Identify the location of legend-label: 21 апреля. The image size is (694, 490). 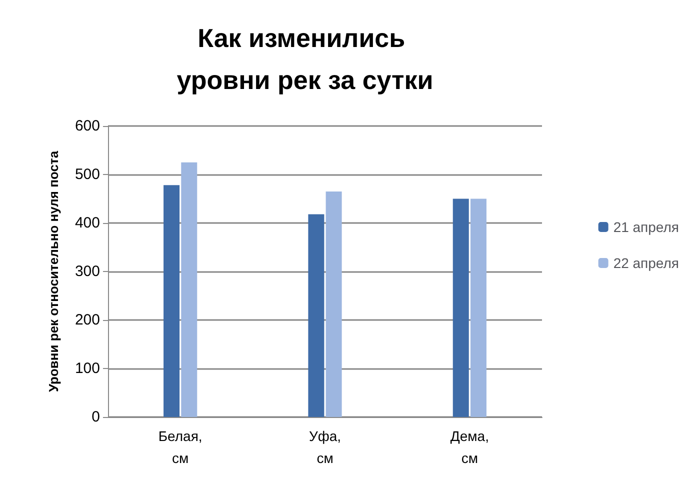
(646, 227).